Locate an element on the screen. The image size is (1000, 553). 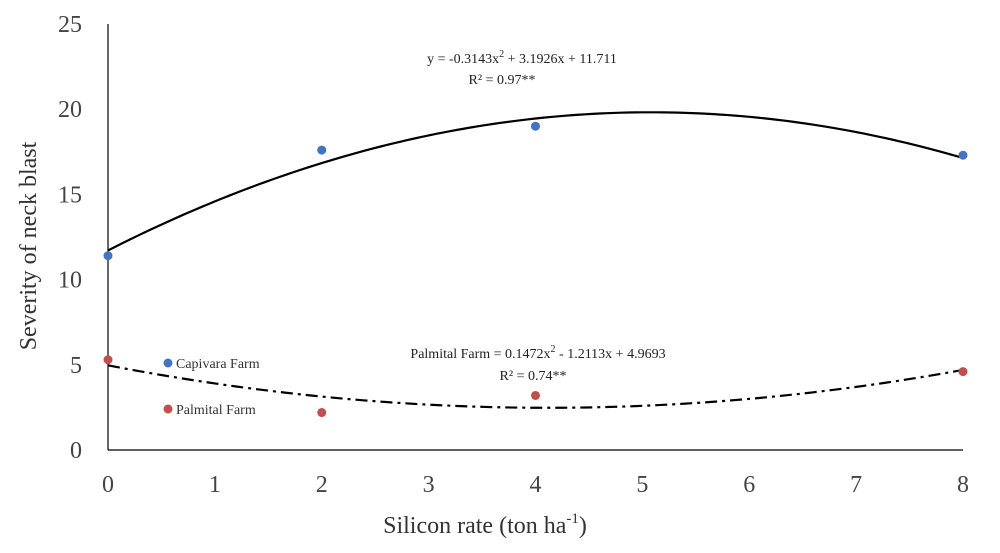
x-tick-label: 4 is located at coordinates (536, 485).